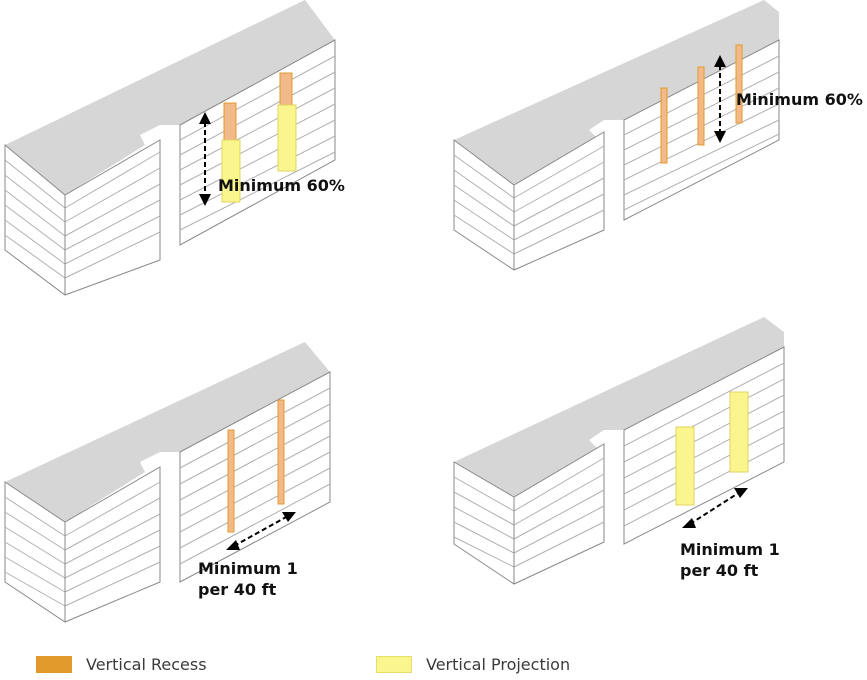 The width and height of the screenshot is (867, 680). I want to click on recess-swatch, so click(54, 664).